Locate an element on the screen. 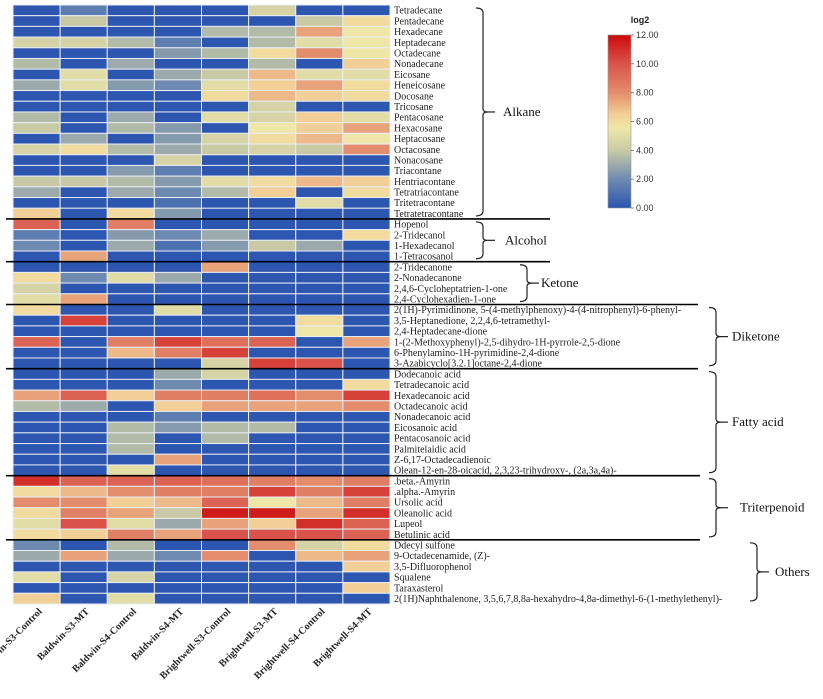 The width and height of the screenshot is (823, 699). row-label: Hexacosane is located at coordinates (418, 128).